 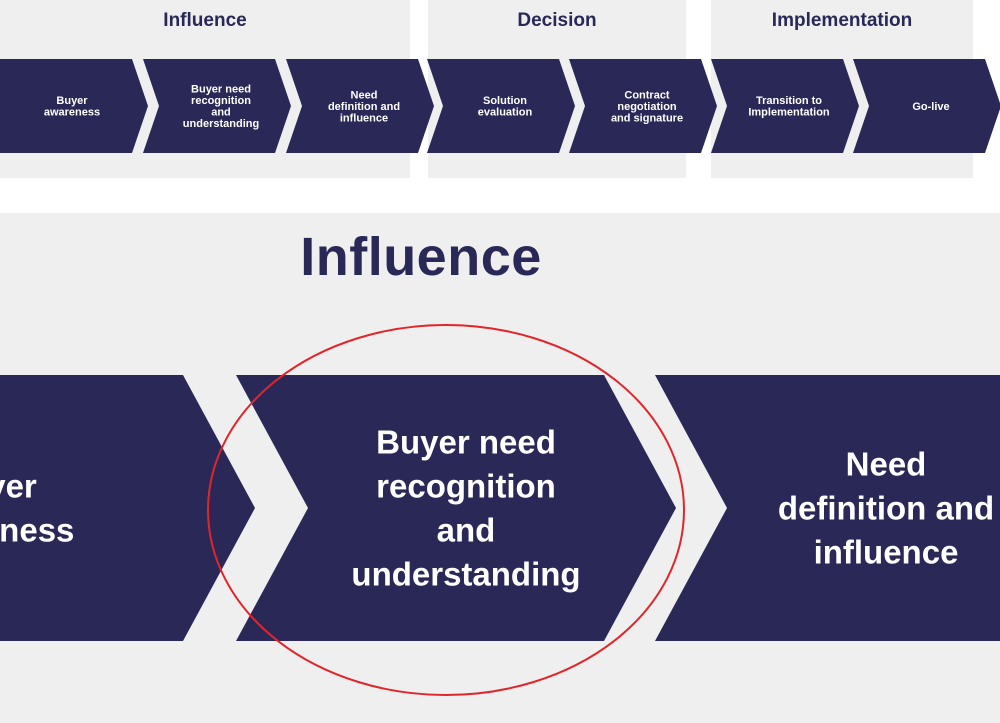 I want to click on phase-title-implementation: Implementation, so click(x=842, y=20).